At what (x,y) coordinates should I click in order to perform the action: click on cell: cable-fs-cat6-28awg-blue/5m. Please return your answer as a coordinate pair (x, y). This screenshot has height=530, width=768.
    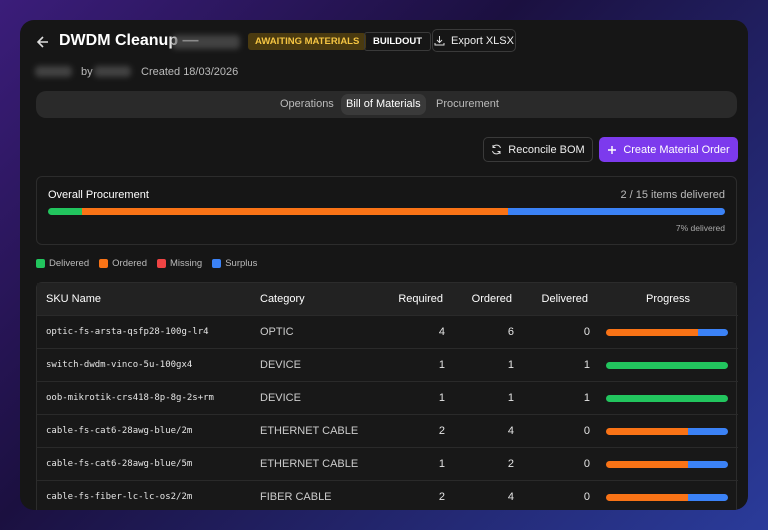
    Looking at the image, I should click on (119, 464).